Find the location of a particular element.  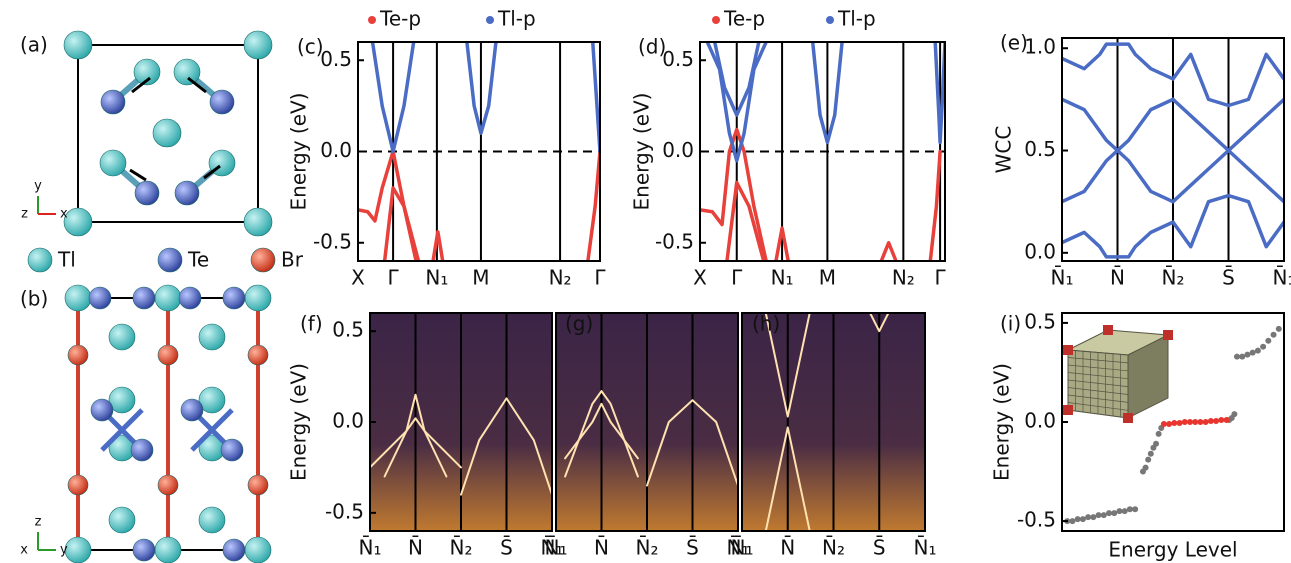

panel: X Γ N₁ M N₂ Γ-0.50.00.5(d)Energy (eV)Te-p Tl-p is located at coordinates (788, 148).